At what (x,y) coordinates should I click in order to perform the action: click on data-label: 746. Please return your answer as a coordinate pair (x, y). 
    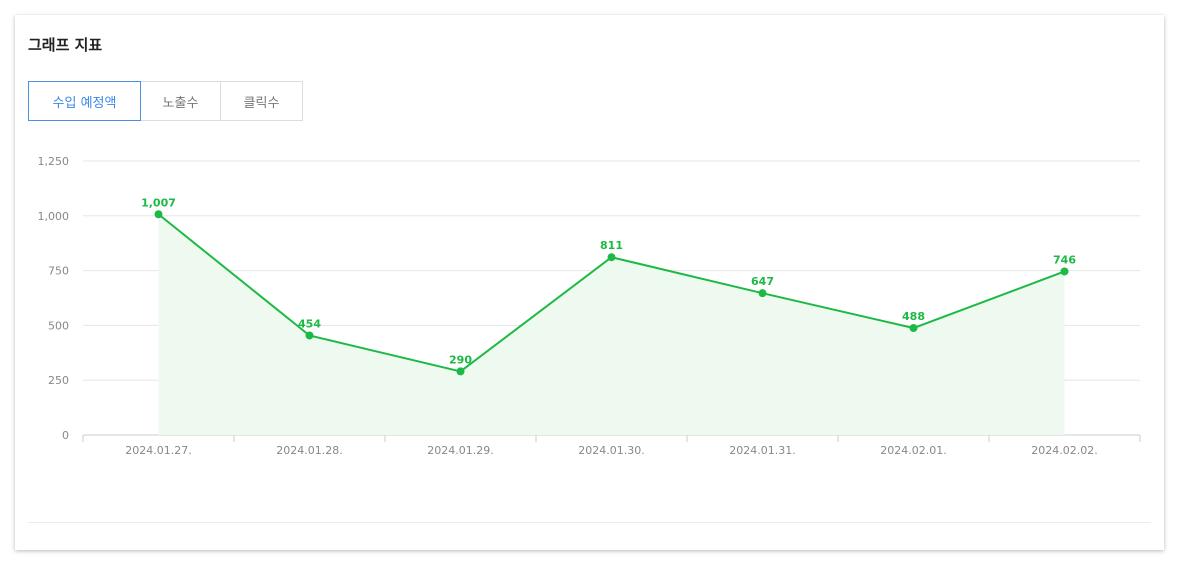
    Looking at the image, I should click on (1064, 259).